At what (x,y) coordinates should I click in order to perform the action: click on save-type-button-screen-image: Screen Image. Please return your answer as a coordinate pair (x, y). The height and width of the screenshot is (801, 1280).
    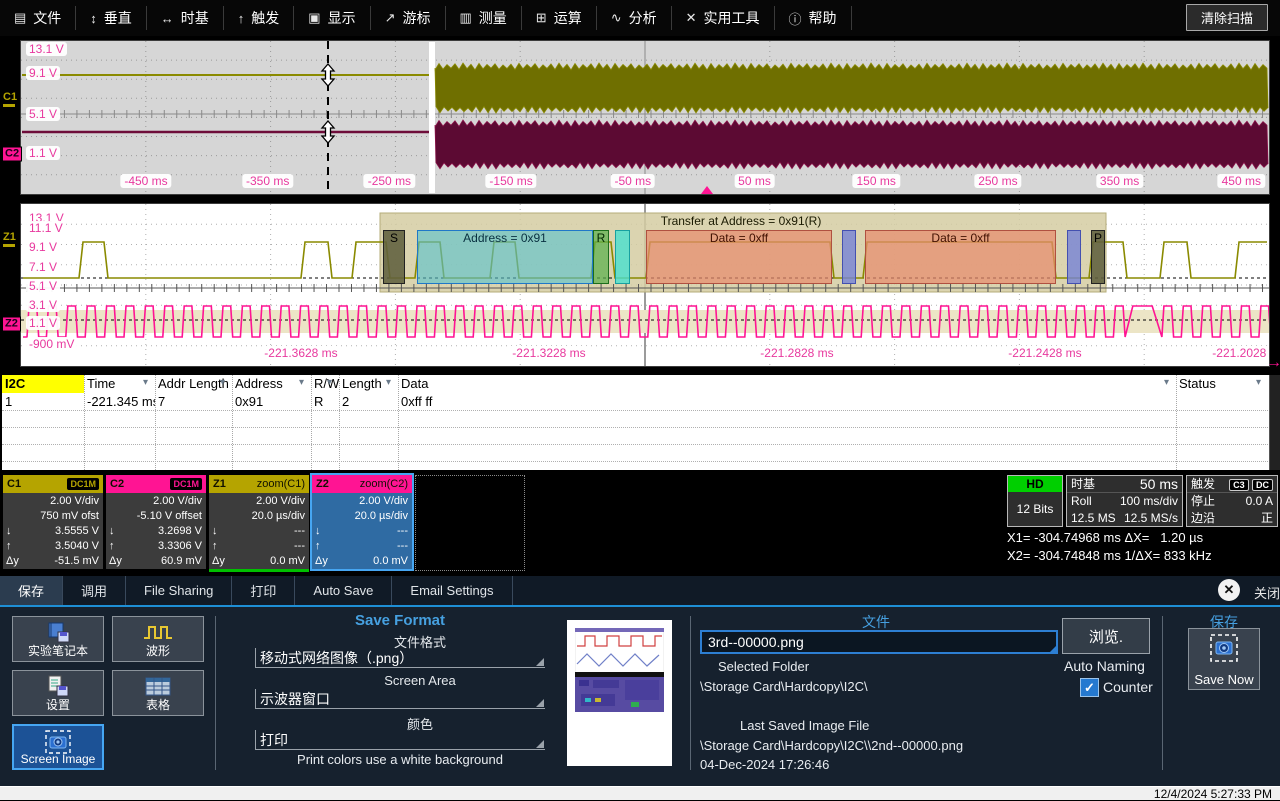
    Looking at the image, I should click on (58, 747).